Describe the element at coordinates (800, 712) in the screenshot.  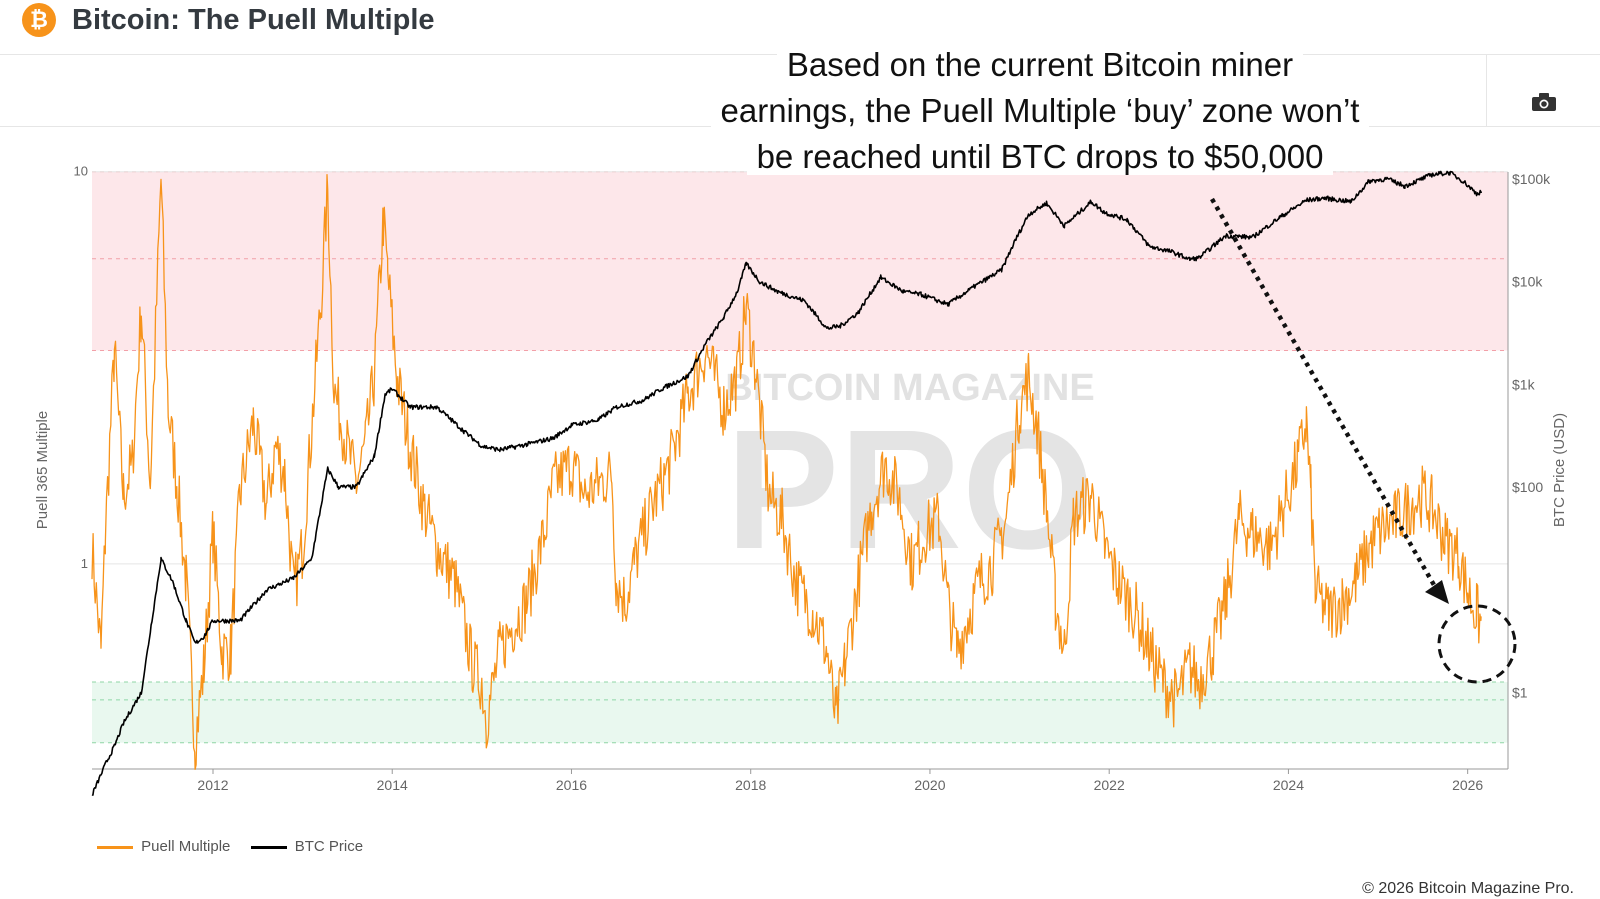
I see `buy-zone-band` at that location.